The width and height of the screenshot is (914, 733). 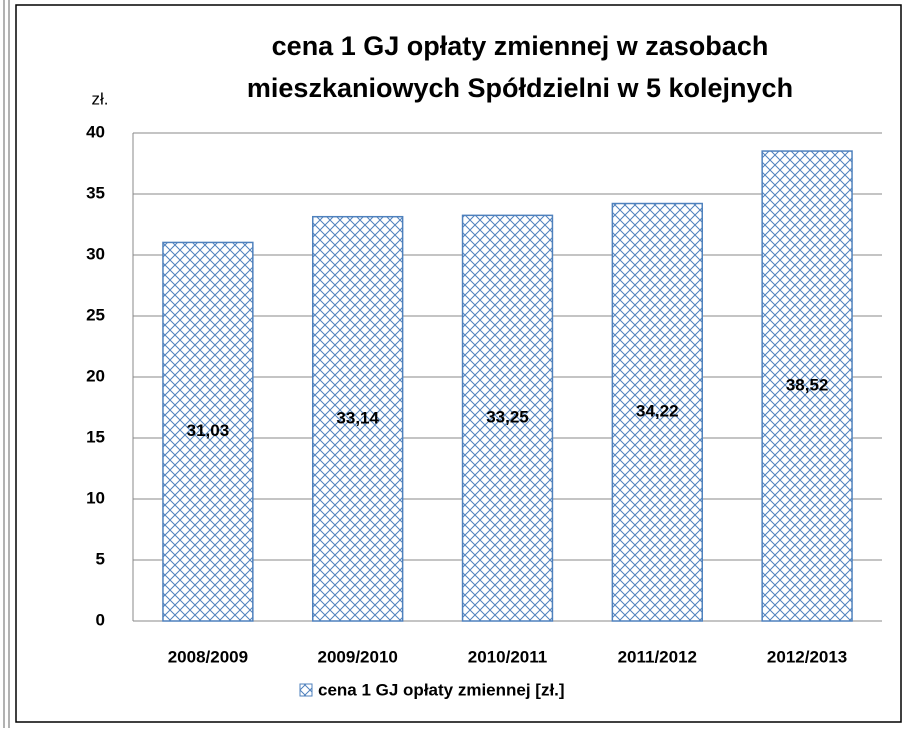 What do you see at coordinates (657, 656) in the screenshot?
I see `x-tick-label: 2011/2012` at bounding box center [657, 656].